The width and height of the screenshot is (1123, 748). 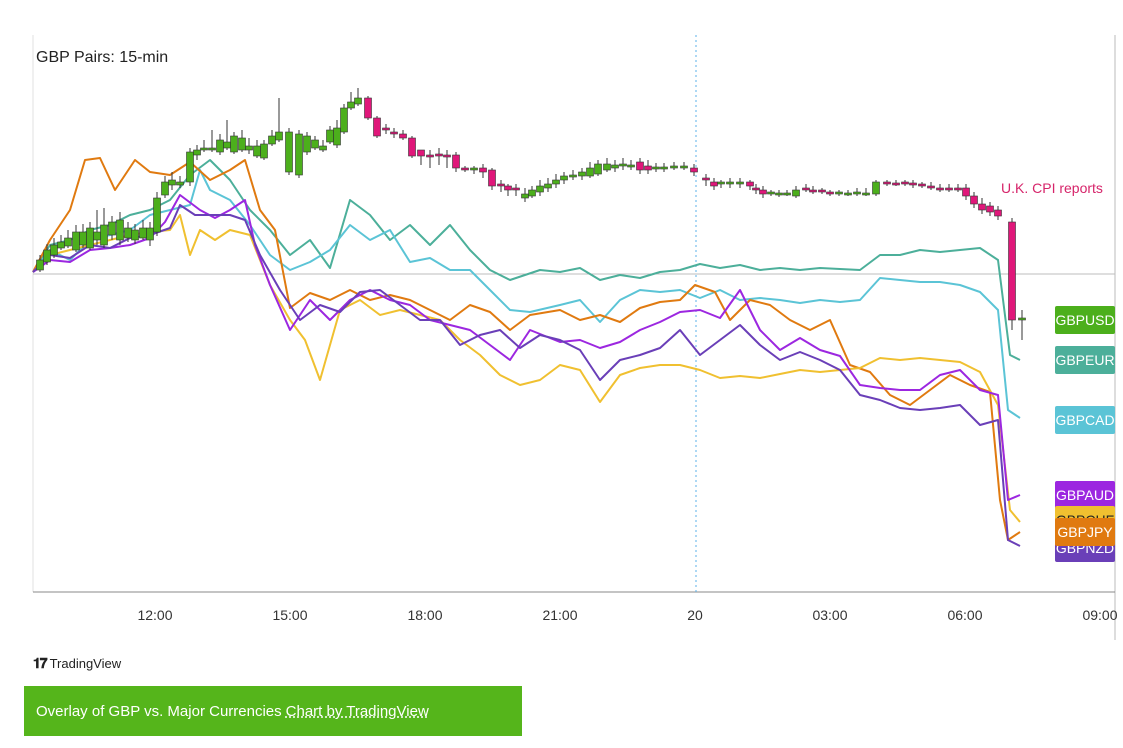 What do you see at coordinates (1052, 188) in the screenshot?
I see `cpi-annotation: U.K. CPI reports` at bounding box center [1052, 188].